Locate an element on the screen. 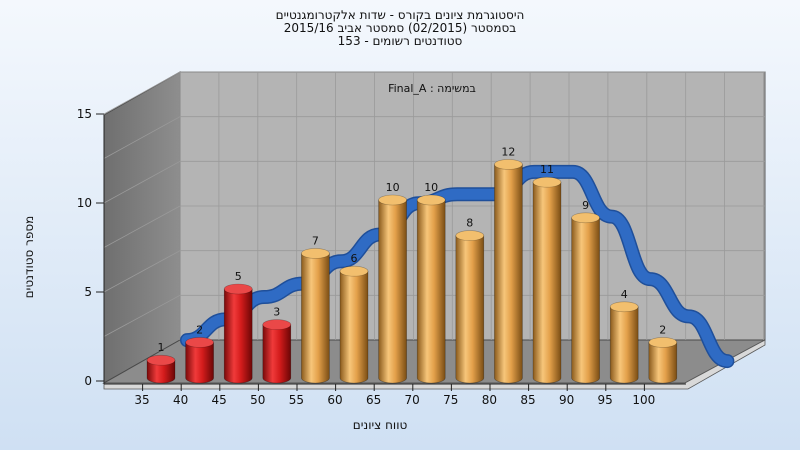 The height and width of the screenshot is (450, 800). histogram-bar: 12 is located at coordinates (508, 264).